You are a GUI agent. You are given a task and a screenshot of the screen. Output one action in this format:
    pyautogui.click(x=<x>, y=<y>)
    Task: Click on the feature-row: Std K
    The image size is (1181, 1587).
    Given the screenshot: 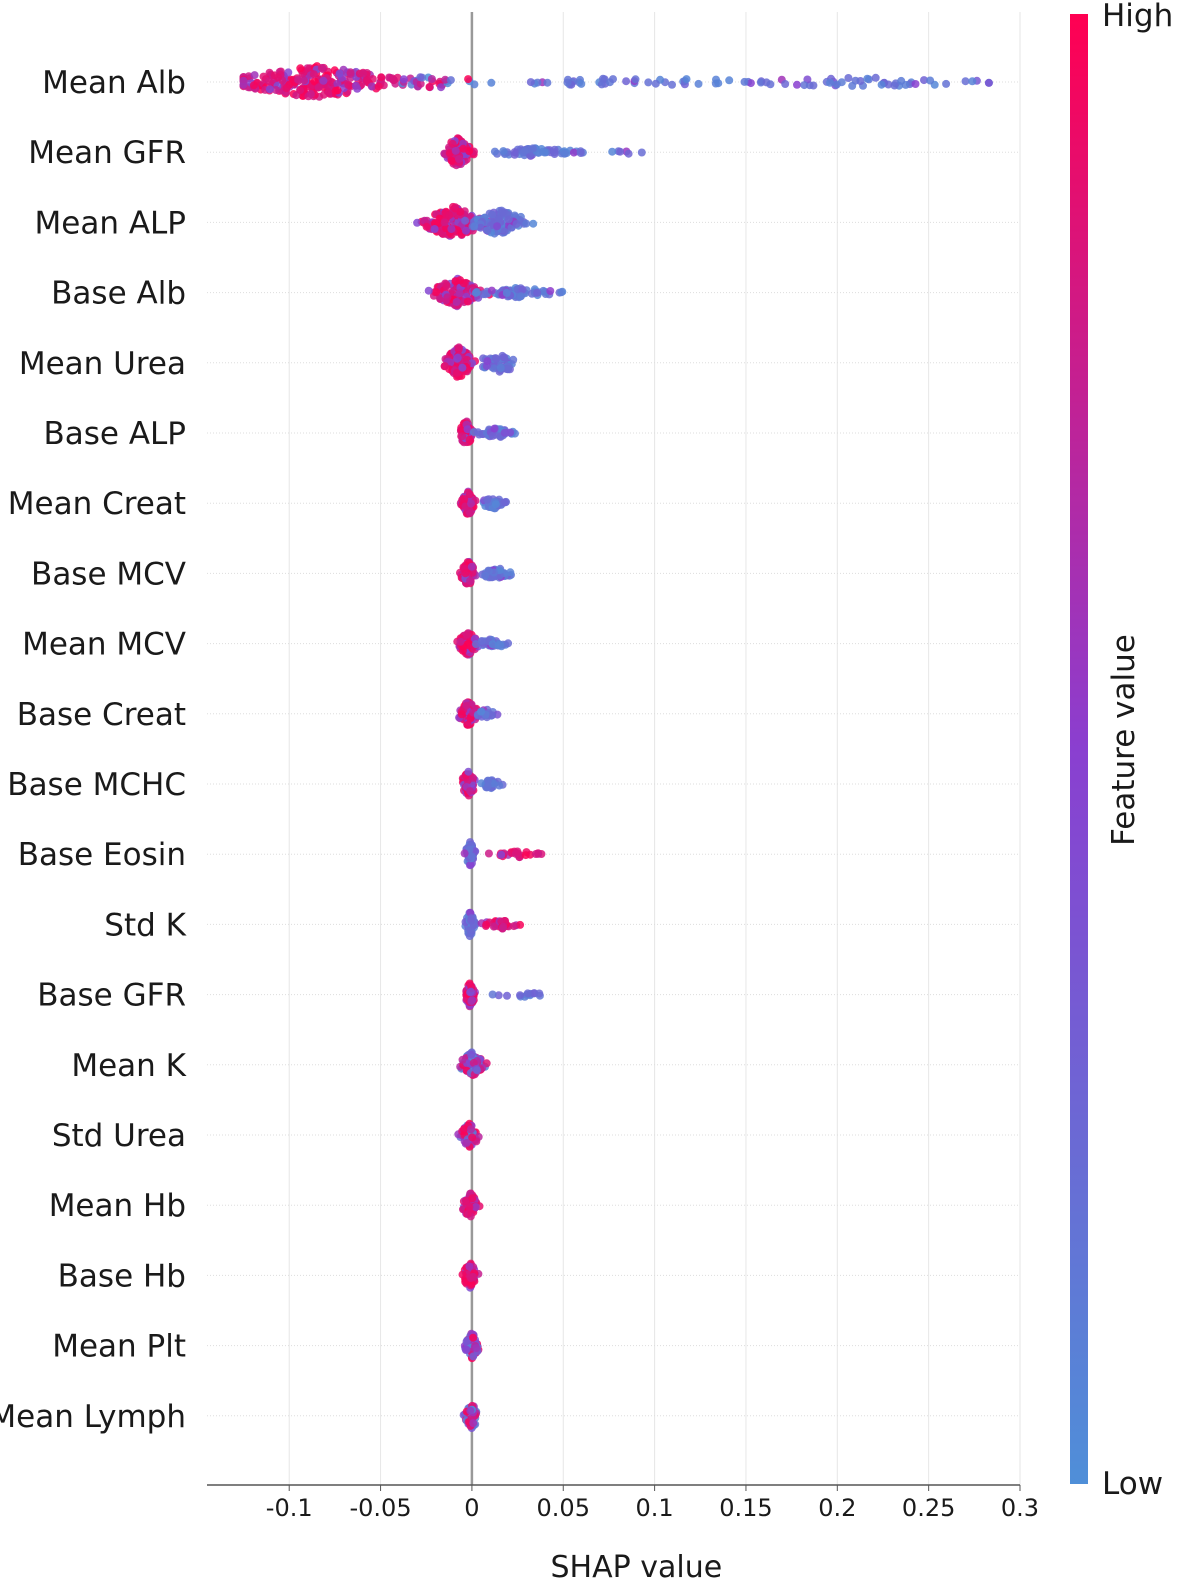 What is the action you would take?
    pyautogui.click(x=562, y=925)
    